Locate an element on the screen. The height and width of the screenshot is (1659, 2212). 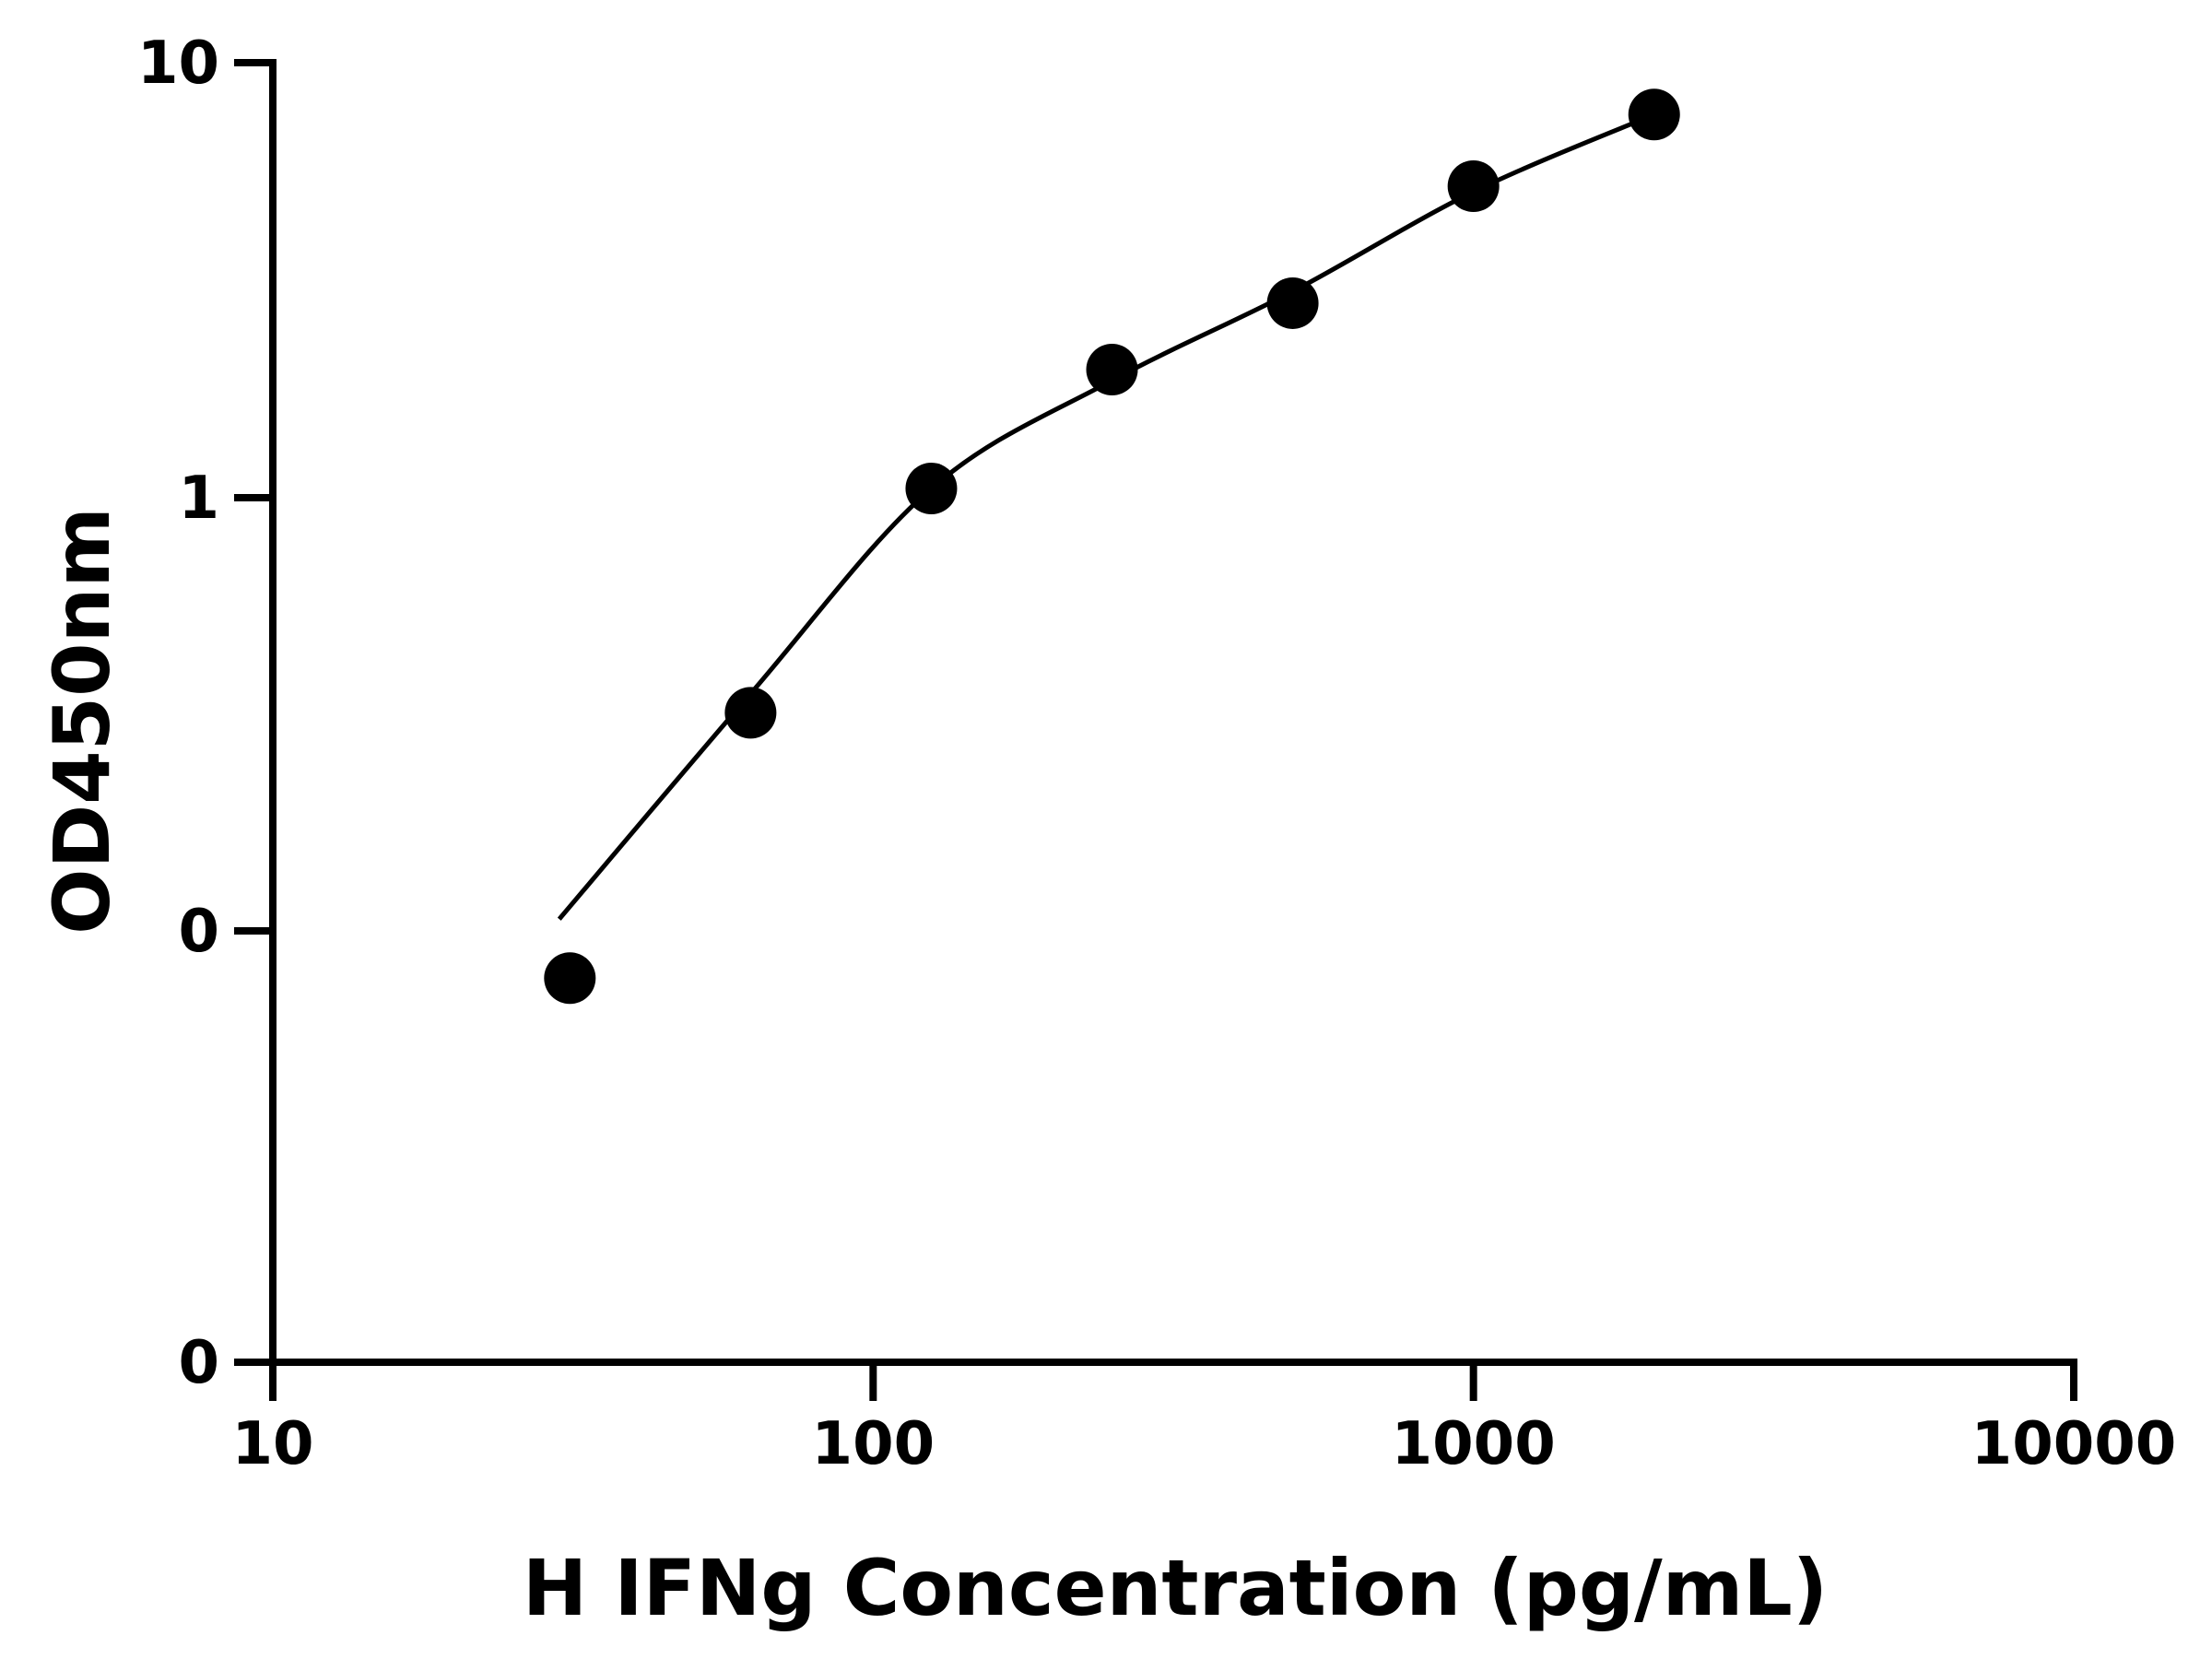
y-tick-label: 10 is located at coordinates (178, 63).